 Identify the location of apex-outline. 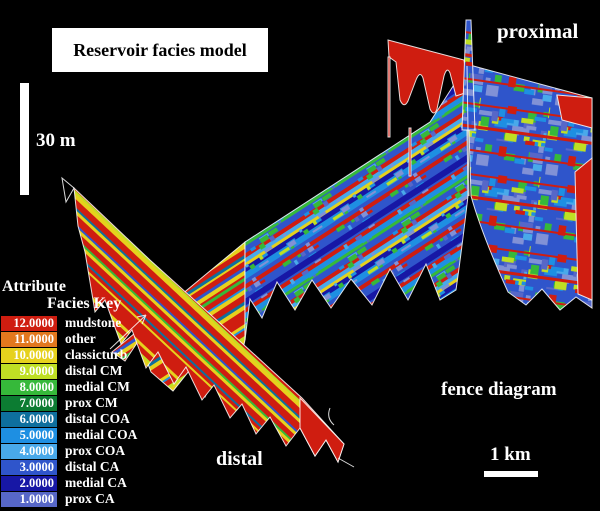
(68, 190).